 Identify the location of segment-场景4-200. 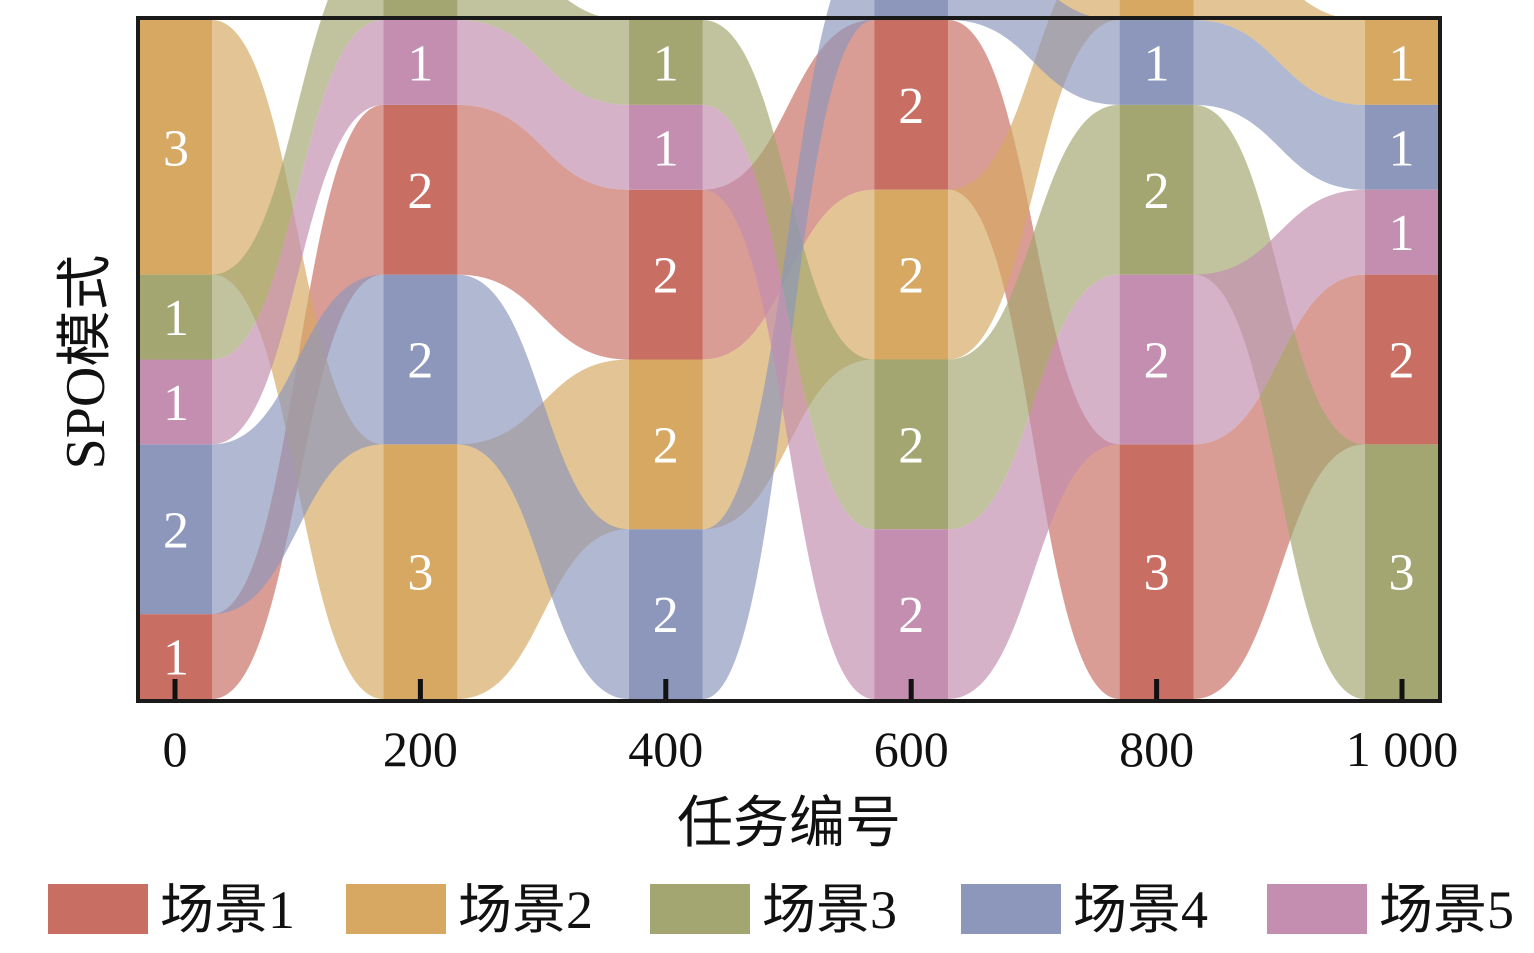
(420, 359).